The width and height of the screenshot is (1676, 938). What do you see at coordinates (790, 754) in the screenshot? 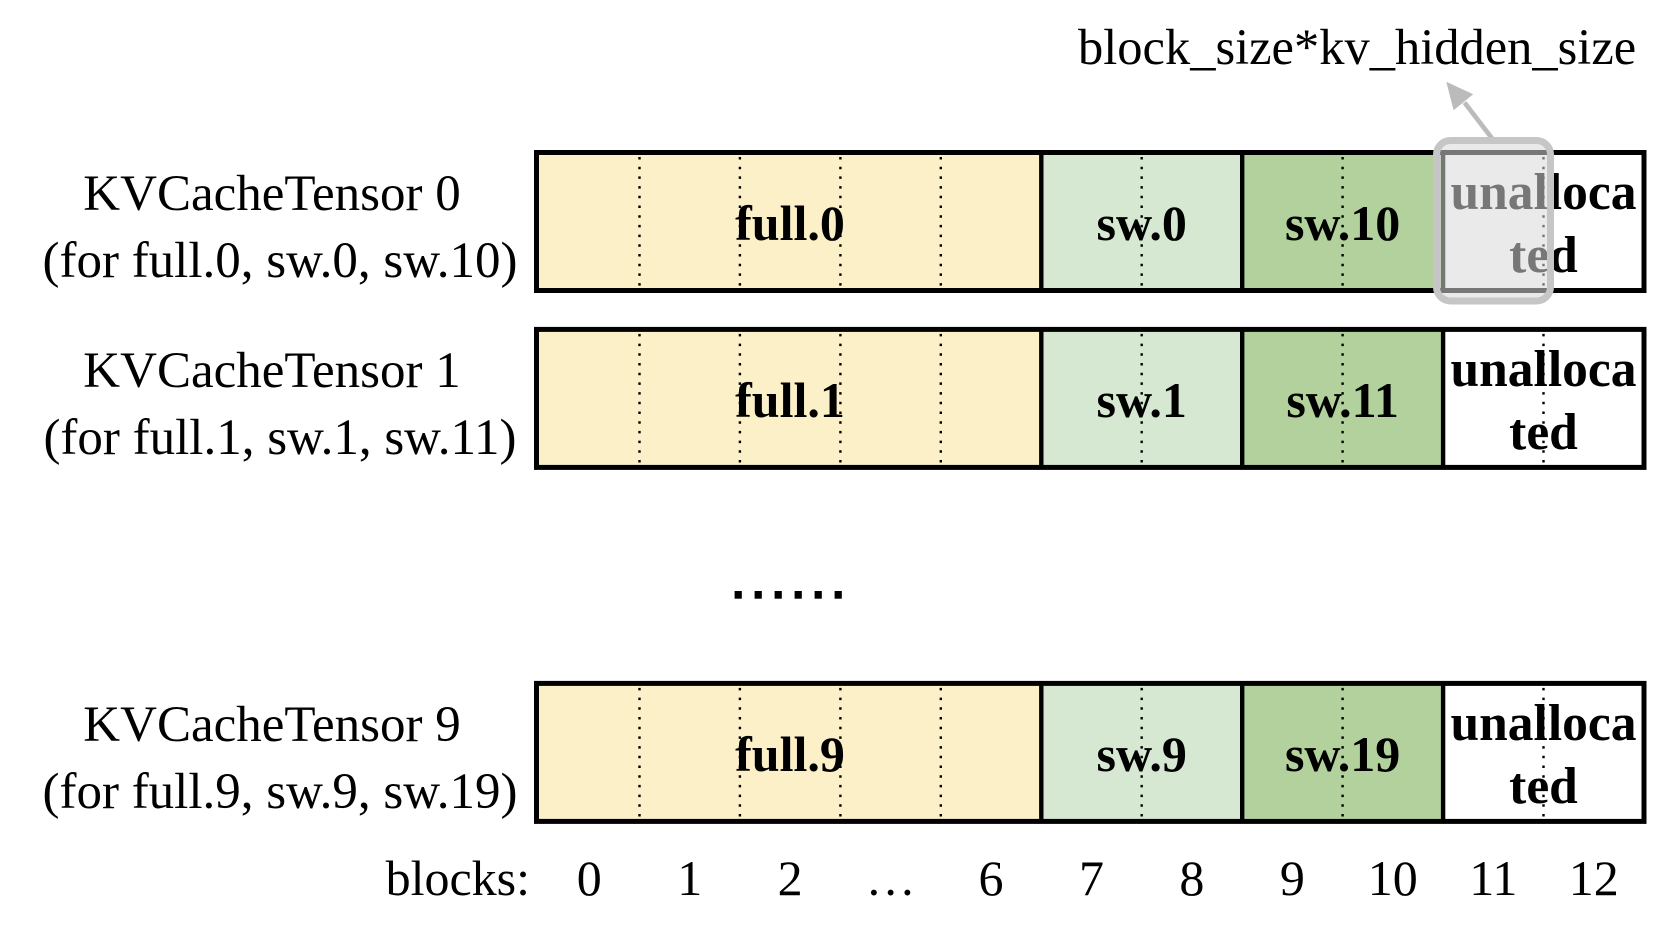
I see `svg-text: full.9` at bounding box center [790, 754].